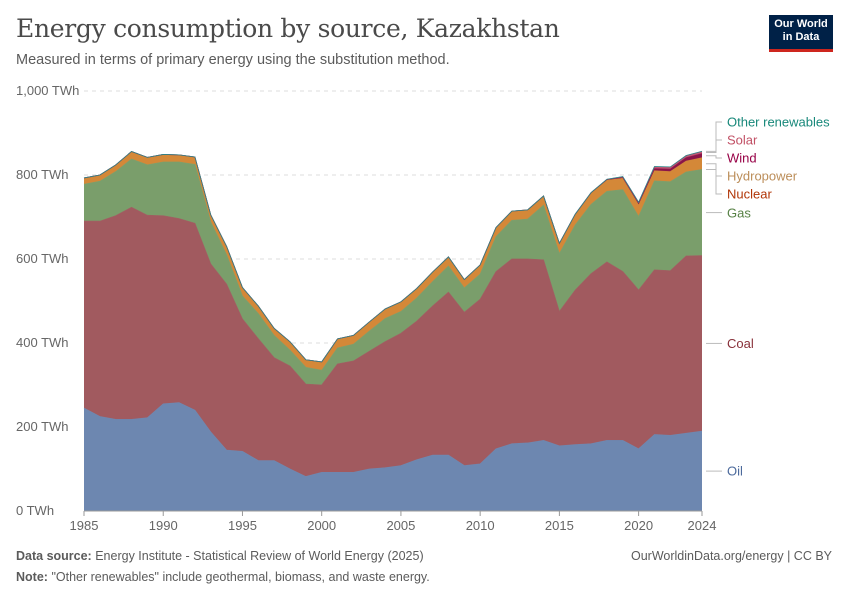 Image resolution: width=850 pixels, height=600 pixels. Describe the element at coordinates (762, 176) in the screenshot. I see `series-label-hydropower: Hydropower` at that location.